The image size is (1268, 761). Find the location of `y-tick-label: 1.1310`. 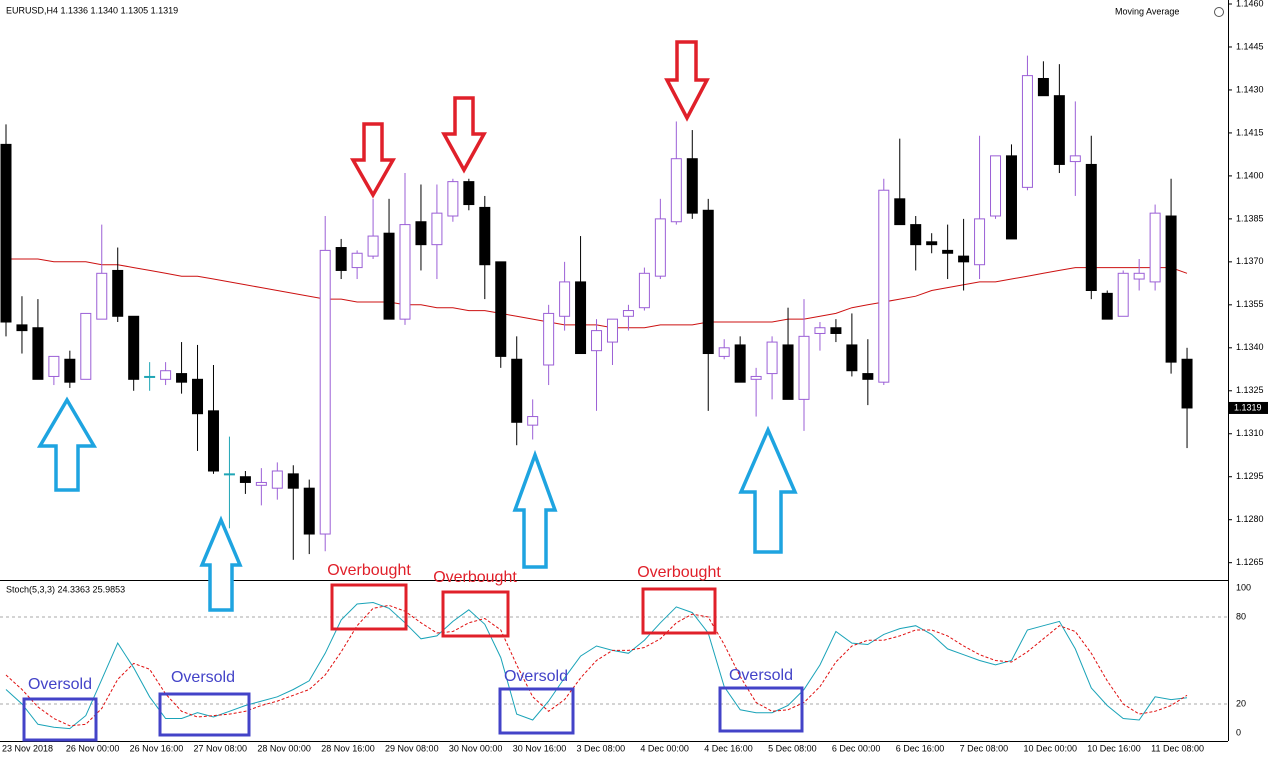

y-tick-label: 1.1310 is located at coordinates (1250, 433).